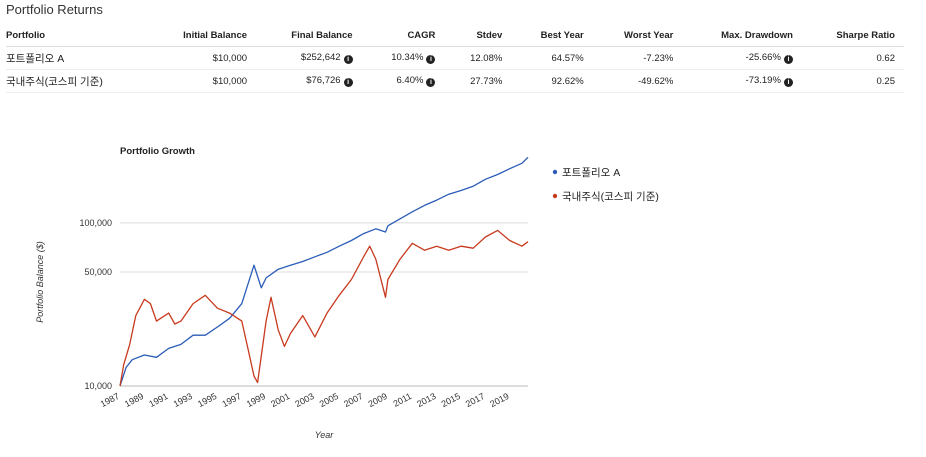 The height and width of the screenshot is (457, 926). I want to click on x-tick-label: 2009, so click(377, 400).